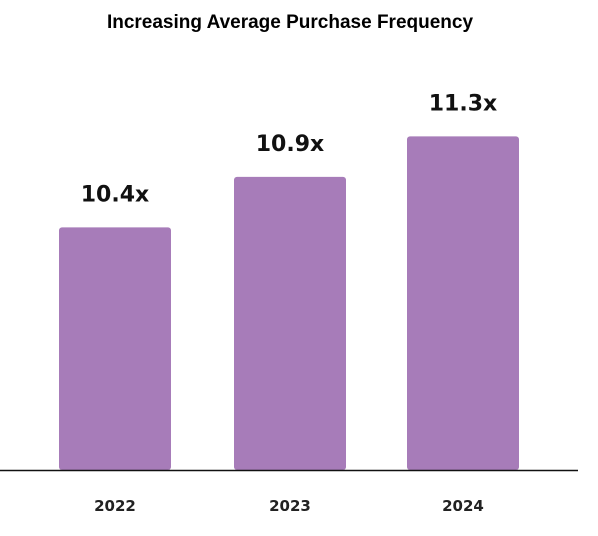  What do you see at coordinates (290, 22) in the screenshot?
I see `chart-title: Increasing Average Purchase Frequency` at bounding box center [290, 22].